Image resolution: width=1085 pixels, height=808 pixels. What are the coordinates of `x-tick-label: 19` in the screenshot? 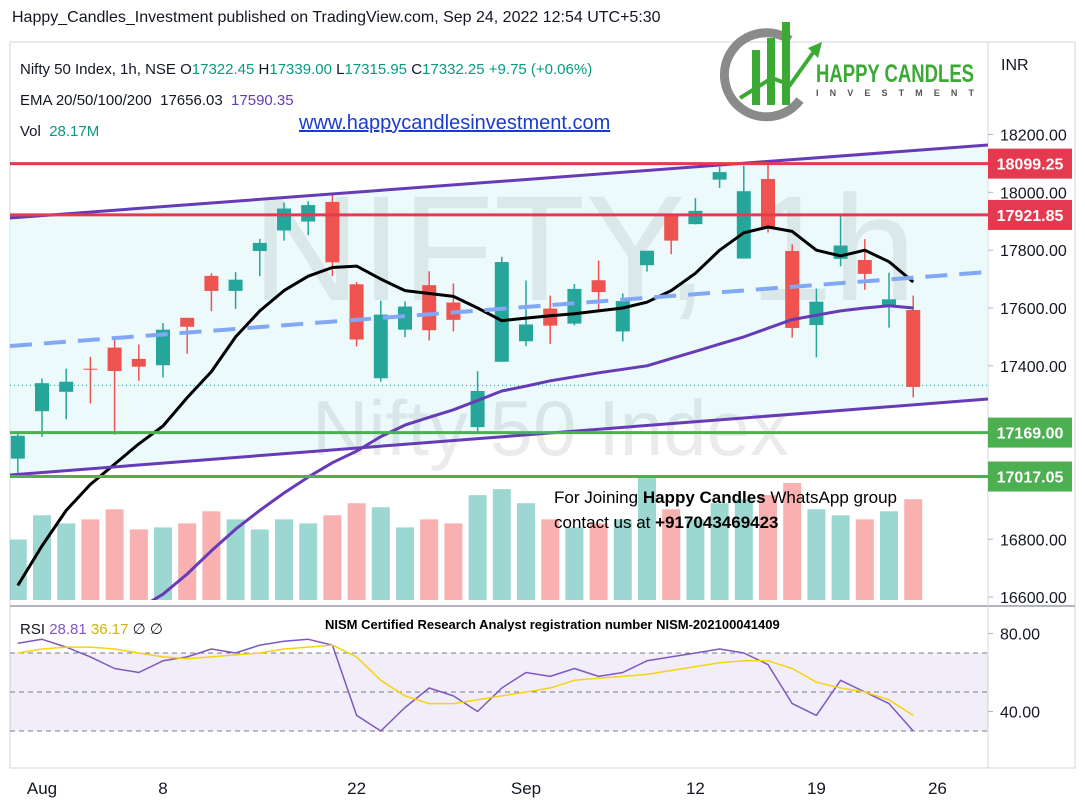 It's located at (816, 788).